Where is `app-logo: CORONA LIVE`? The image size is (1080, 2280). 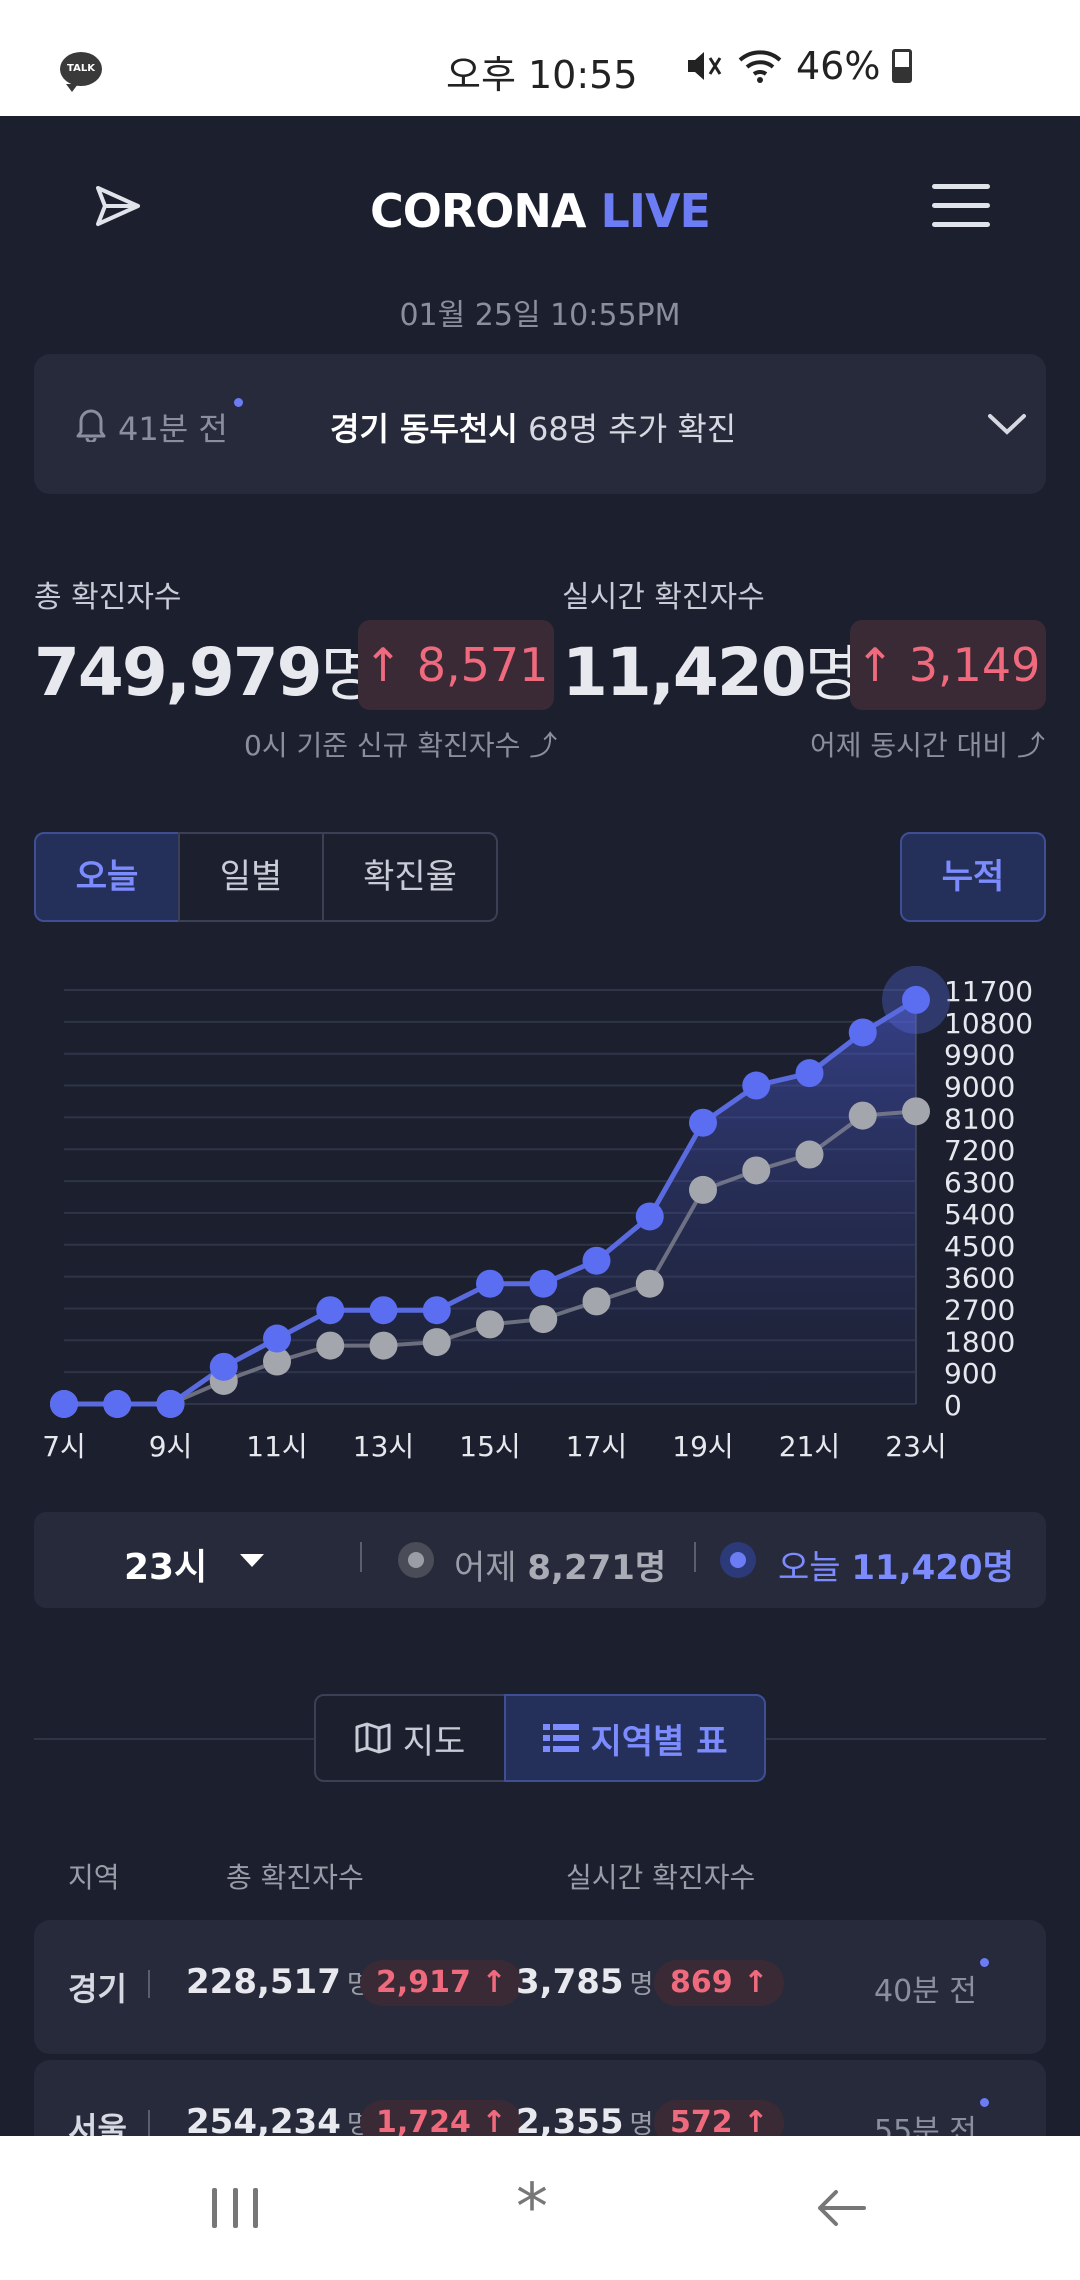 app-logo: CORONA LIVE is located at coordinates (540, 211).